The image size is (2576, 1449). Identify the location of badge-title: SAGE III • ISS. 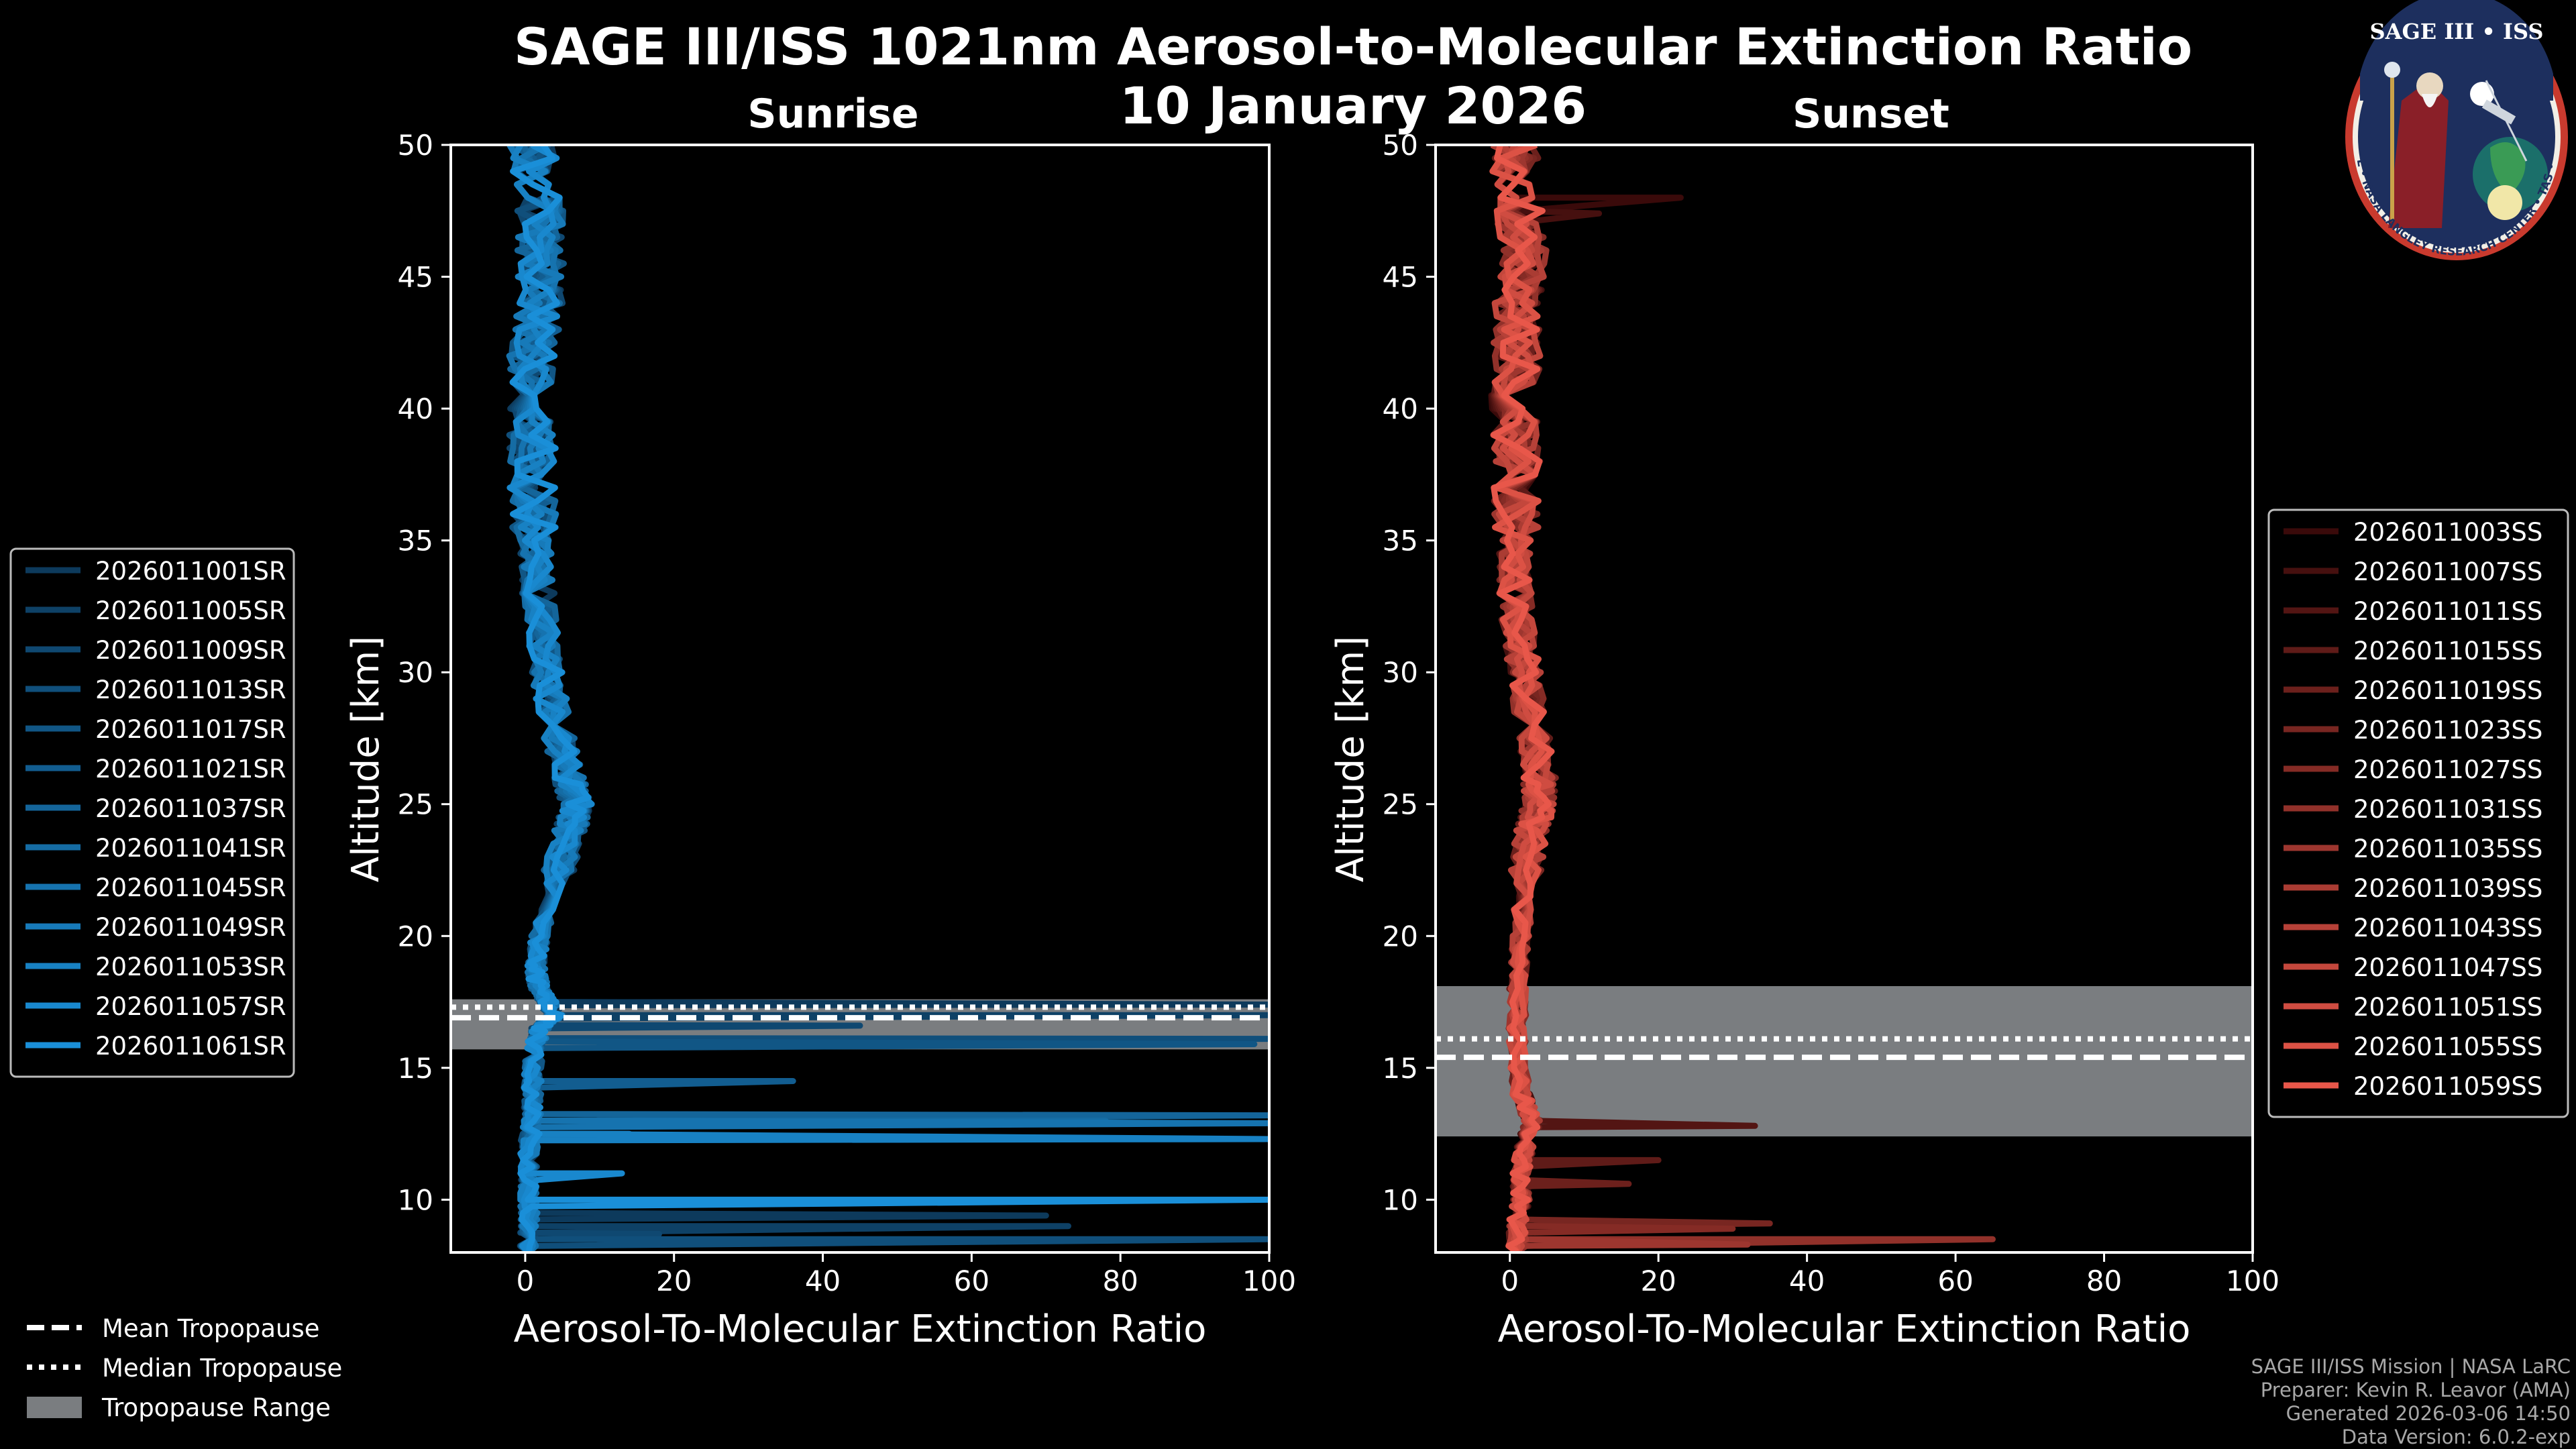
(2457, 31).